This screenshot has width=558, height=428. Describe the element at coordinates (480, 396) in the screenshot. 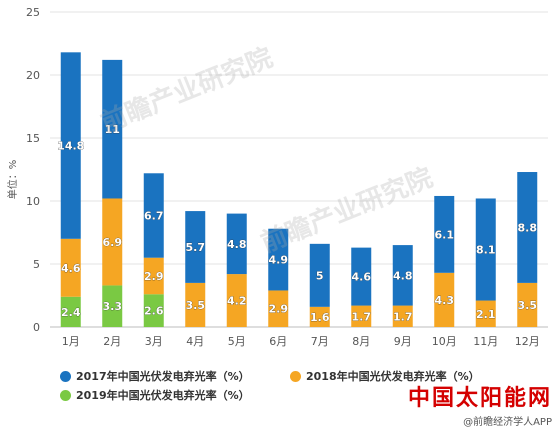

I see `brand-logo-text: 中国太阳能网` at that location.